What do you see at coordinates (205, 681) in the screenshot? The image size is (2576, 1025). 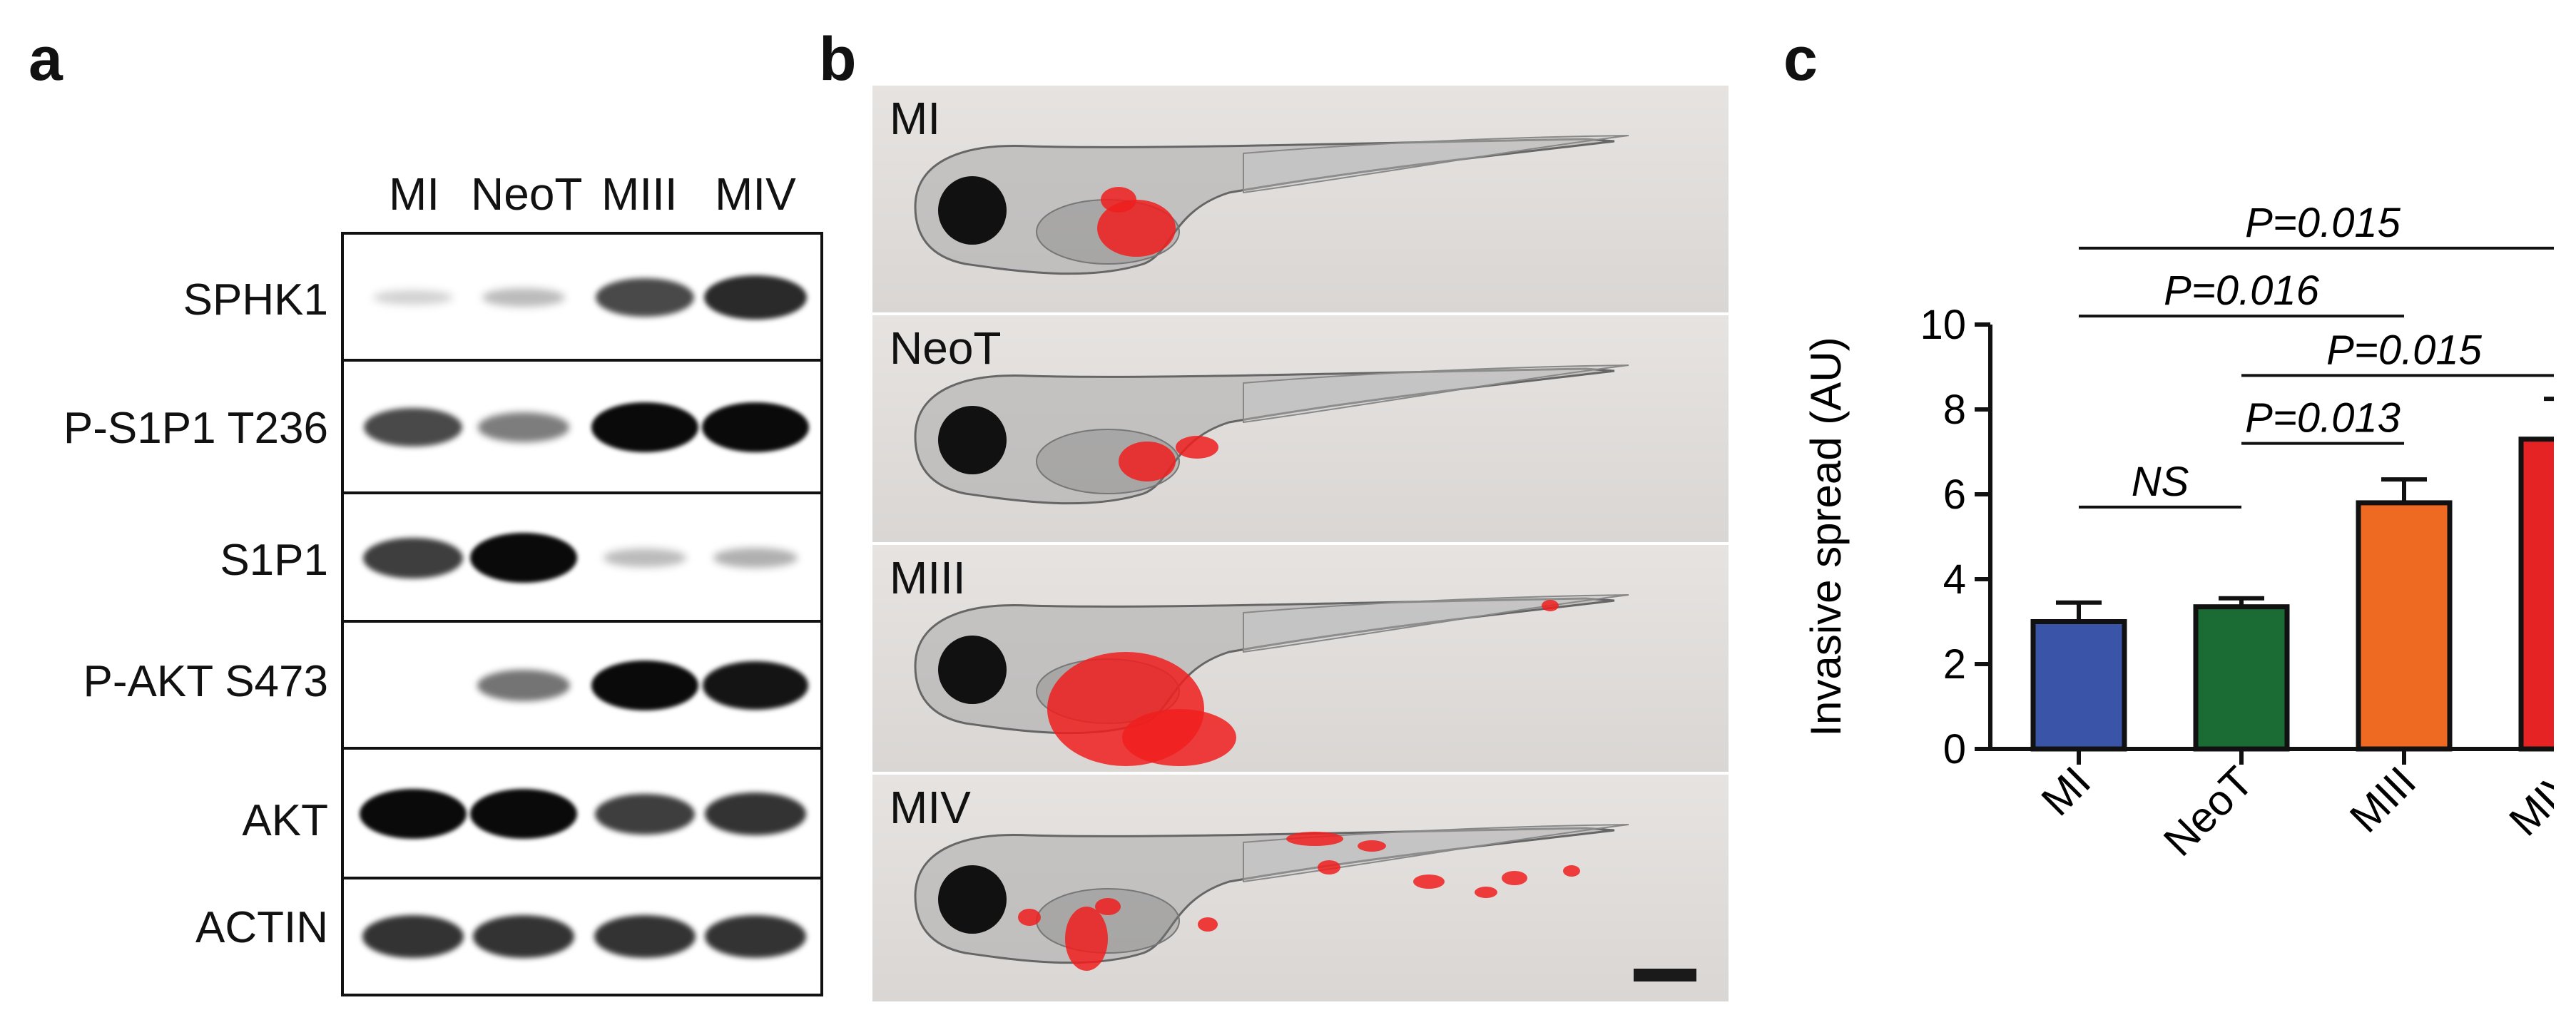 I see `row-label-p-akt: P-AKT S473` at bounding box center [205, 681].